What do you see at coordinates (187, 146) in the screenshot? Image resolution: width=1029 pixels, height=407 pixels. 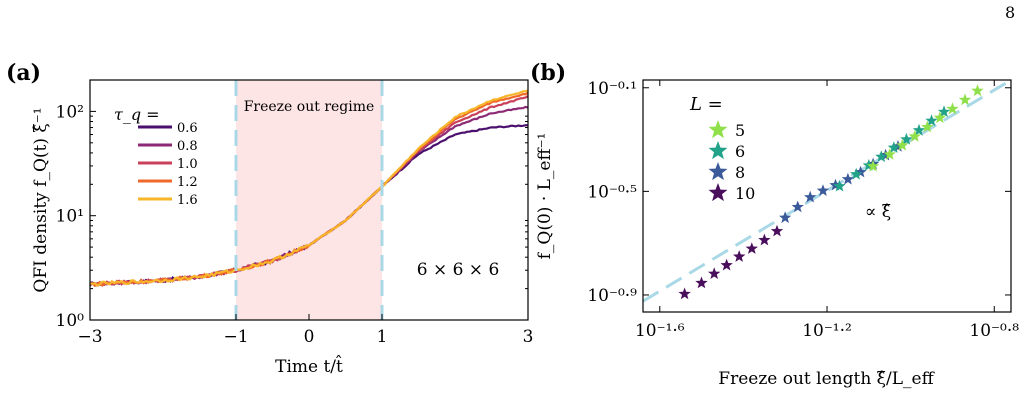 I see `legend-label-tau-0.8: 0.8` at bounding box center [187, 146].